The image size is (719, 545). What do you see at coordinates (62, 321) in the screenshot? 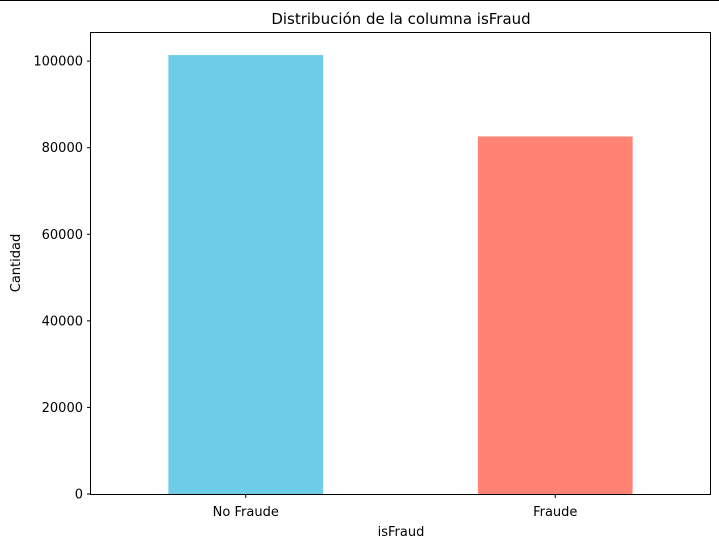
I see `y-tick-label: 40000` at bounding box center [62, 321].